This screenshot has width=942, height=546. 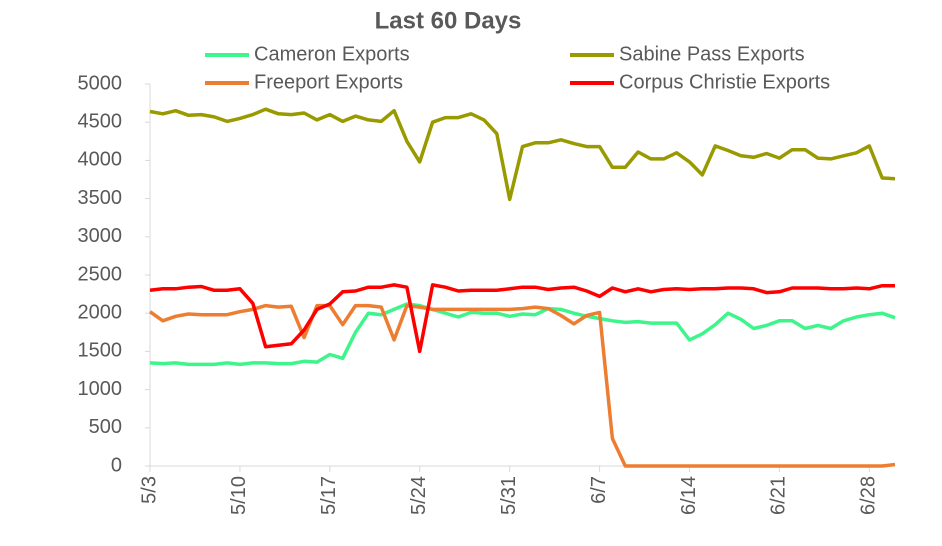 What do you see at coordinates (332, 54) in the screenshot?
I see `legend-label: Cameron Exports` at bounding box center [332, 54].